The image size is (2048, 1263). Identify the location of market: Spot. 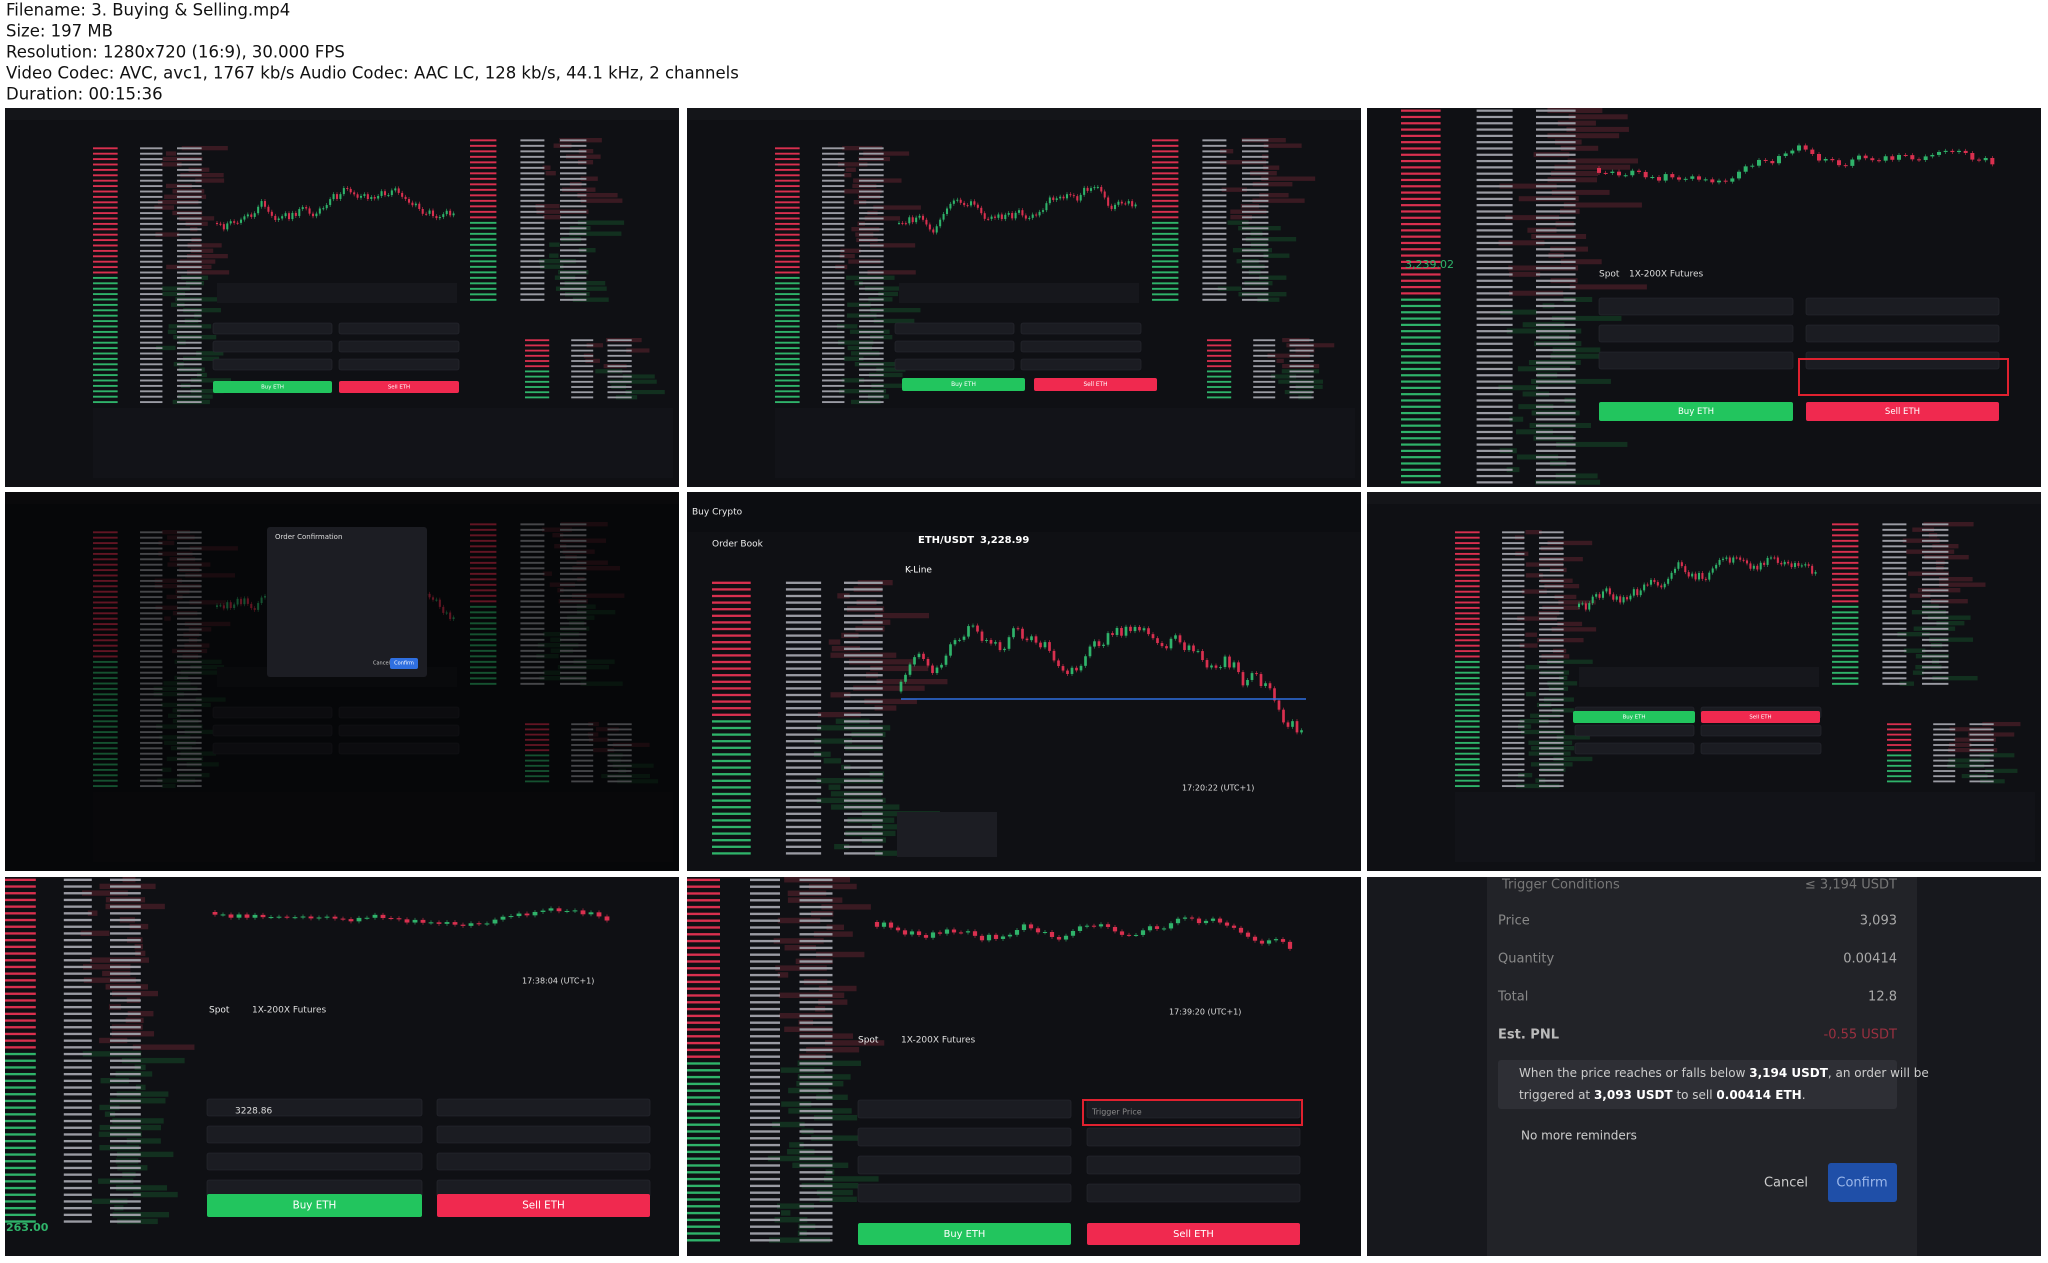
(219, 1011).